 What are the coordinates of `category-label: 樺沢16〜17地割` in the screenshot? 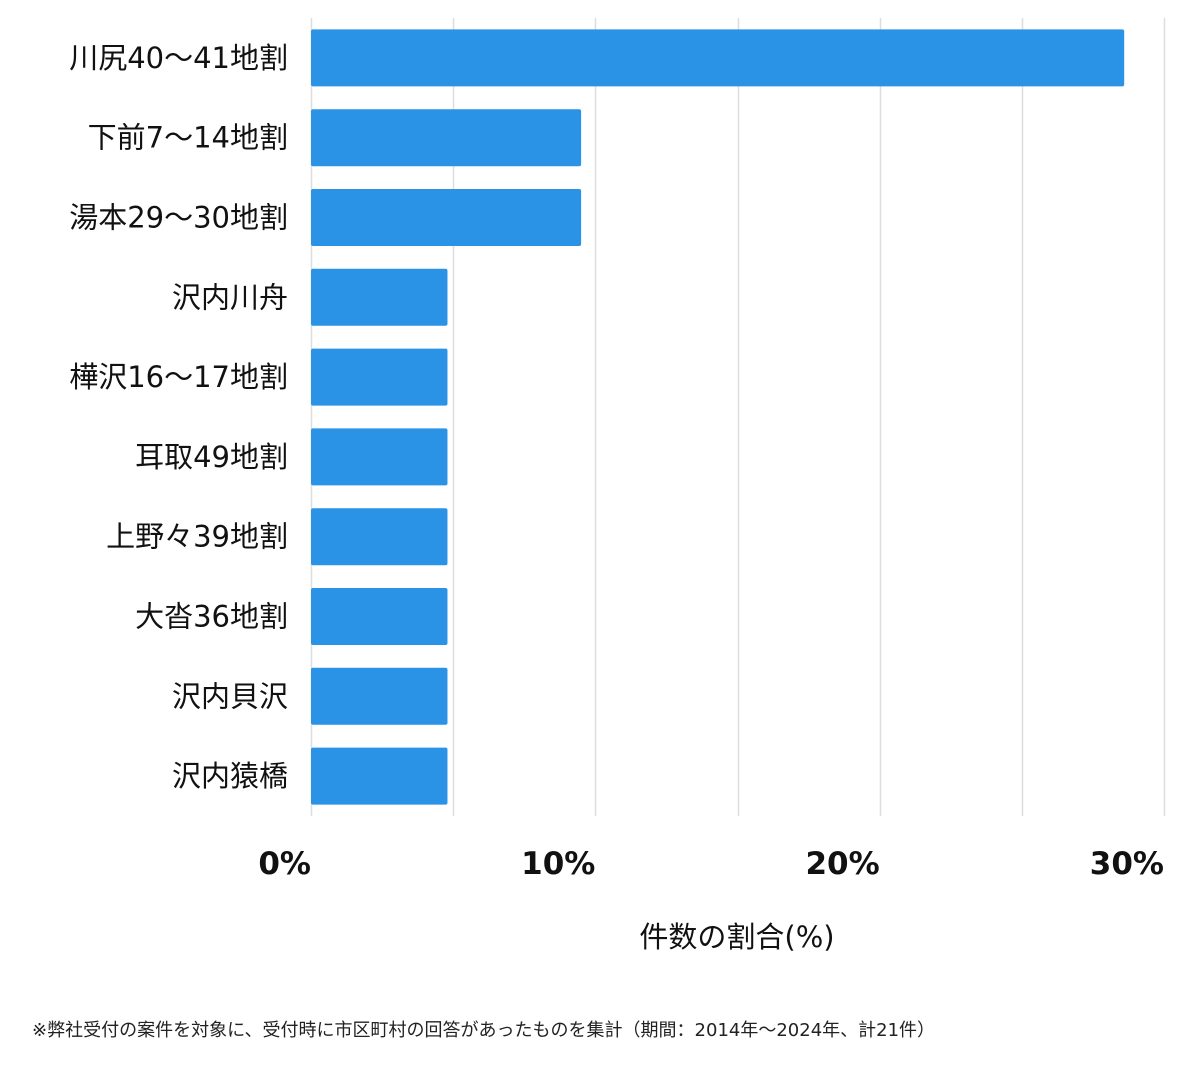 It's located at (178, 377).